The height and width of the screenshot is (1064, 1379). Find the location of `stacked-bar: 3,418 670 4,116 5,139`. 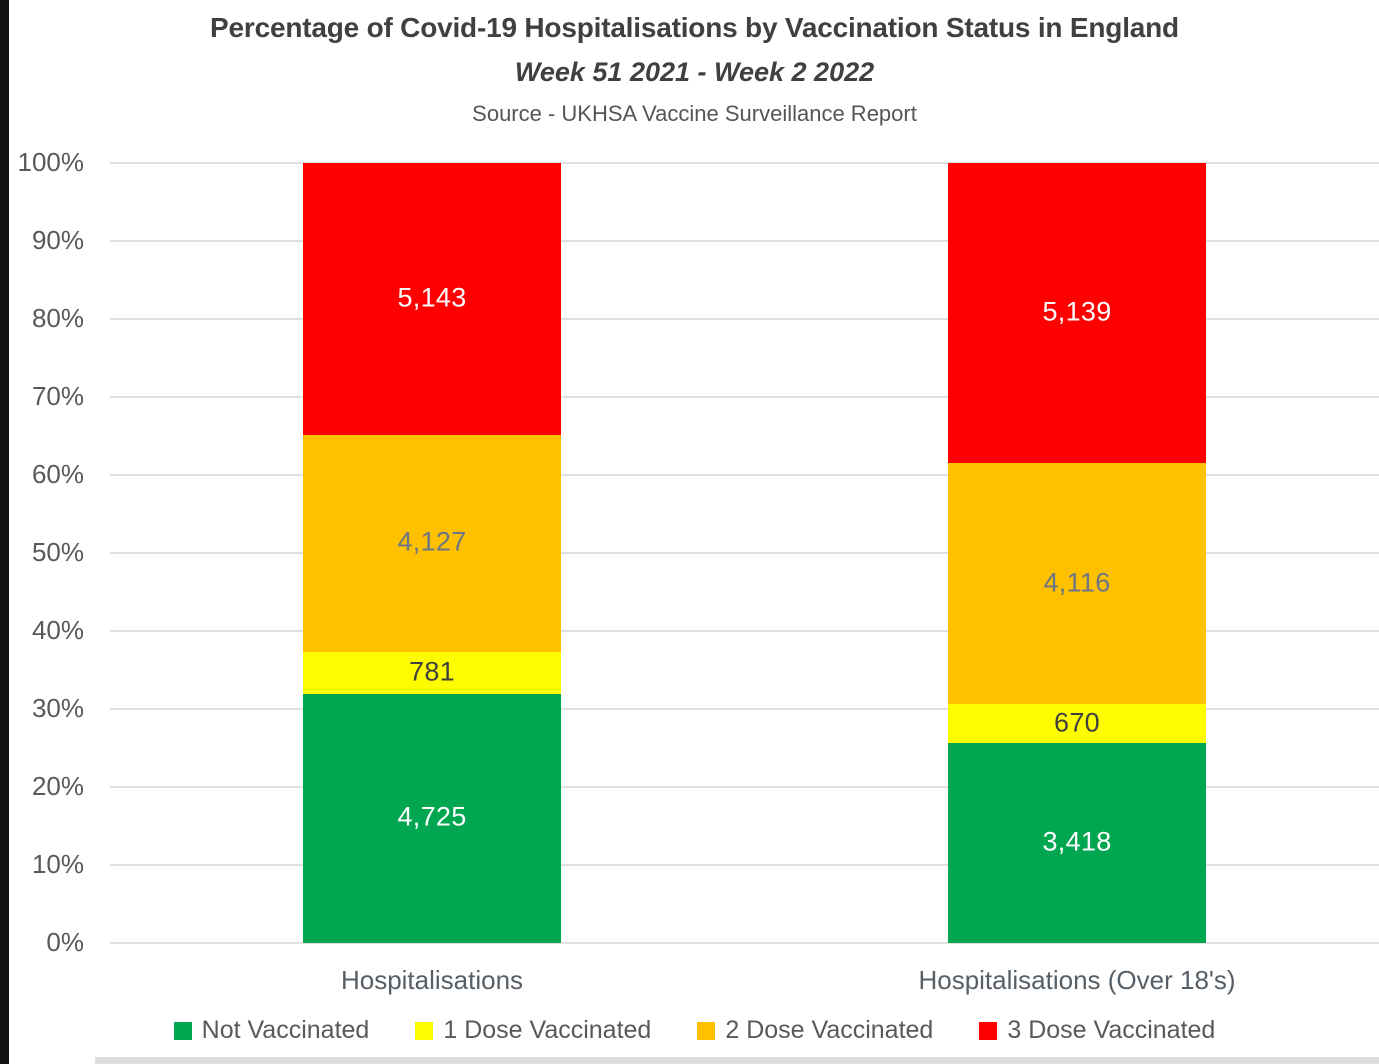

stacked-bar: 3,418 670 4,116 5,139 is located at coordinates (1077, 553).